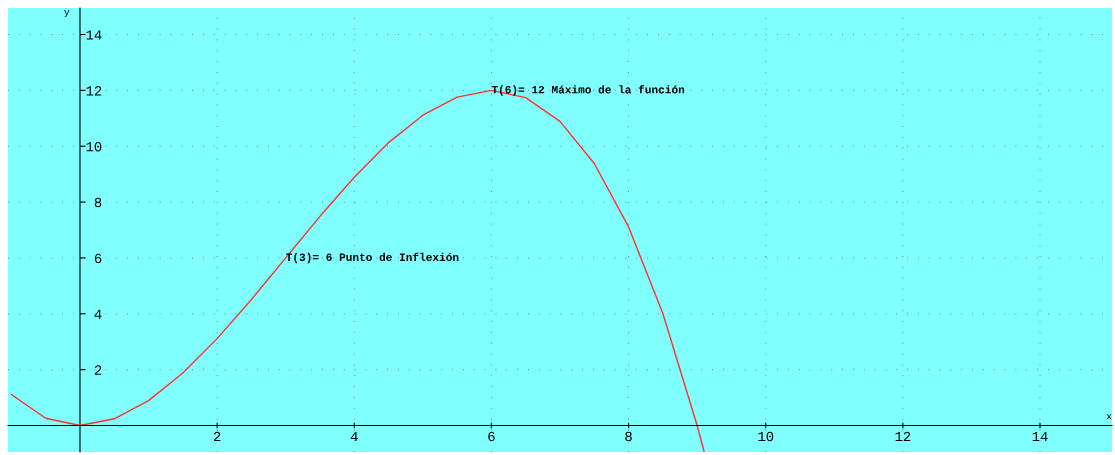 The image size is (1115, 455). What do you see at coordinates (372, 258) in the screenshot?
I see `annotation: T(3)= 6 Punto de Inflexión` at bounding box center [372, 258].